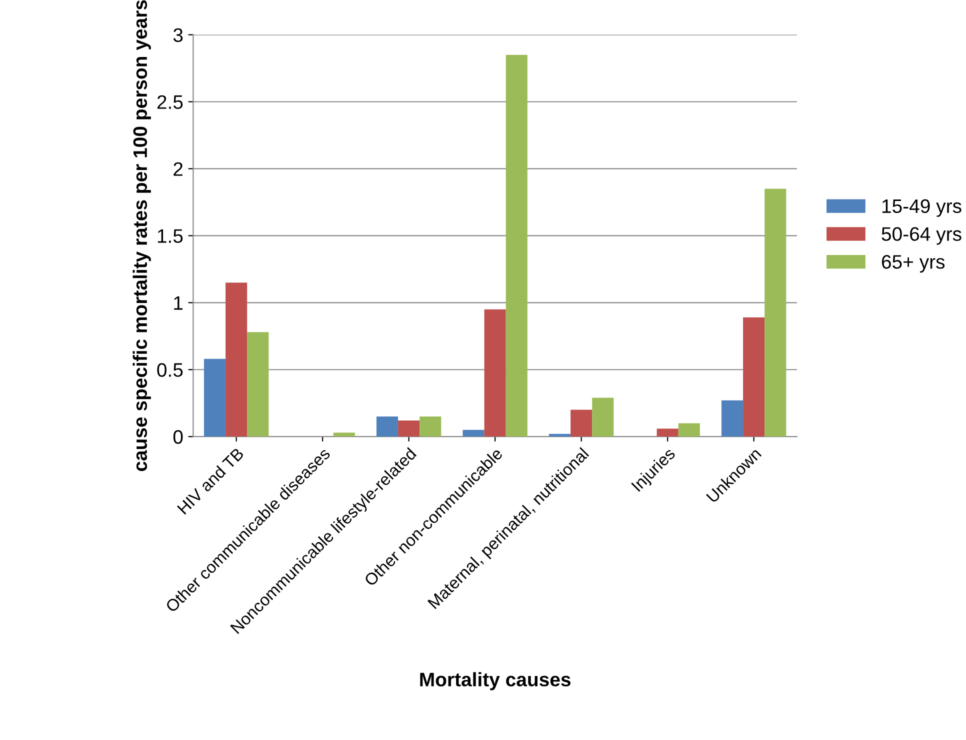  I want to click on y-tick-label: 2.5, so click(170, 102).